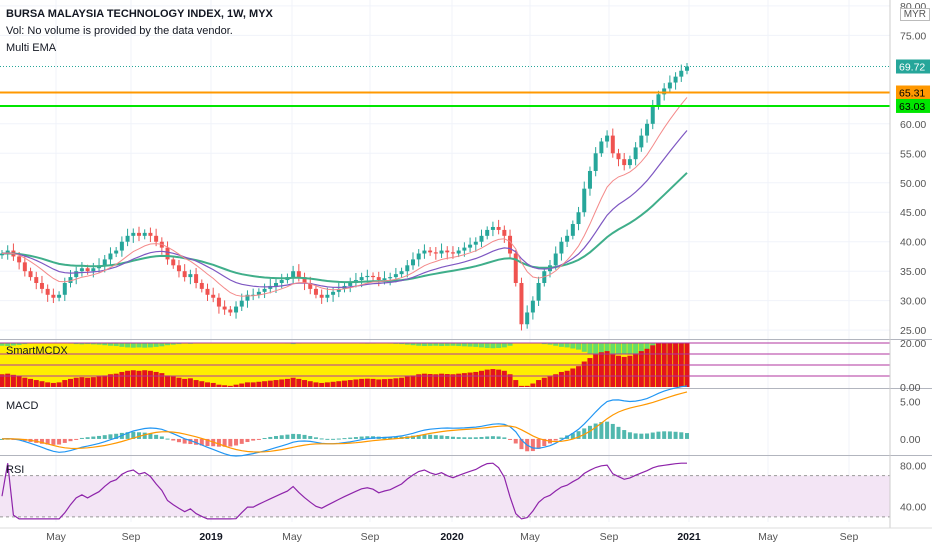 This screenshot has width=932, height=550. I want to click on smartmcdx-pane, so click(445, 364).